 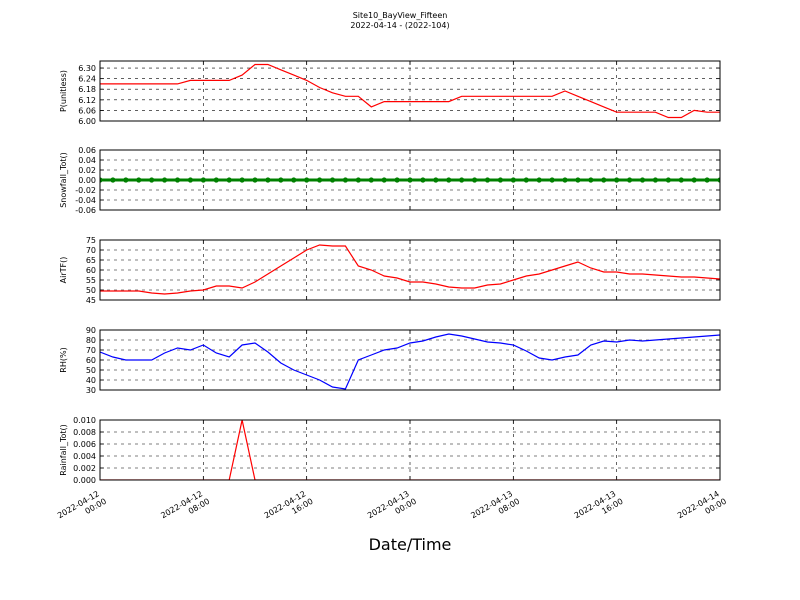 I want to click on y-tick-label: 0.002, so click(x=84, y=468).